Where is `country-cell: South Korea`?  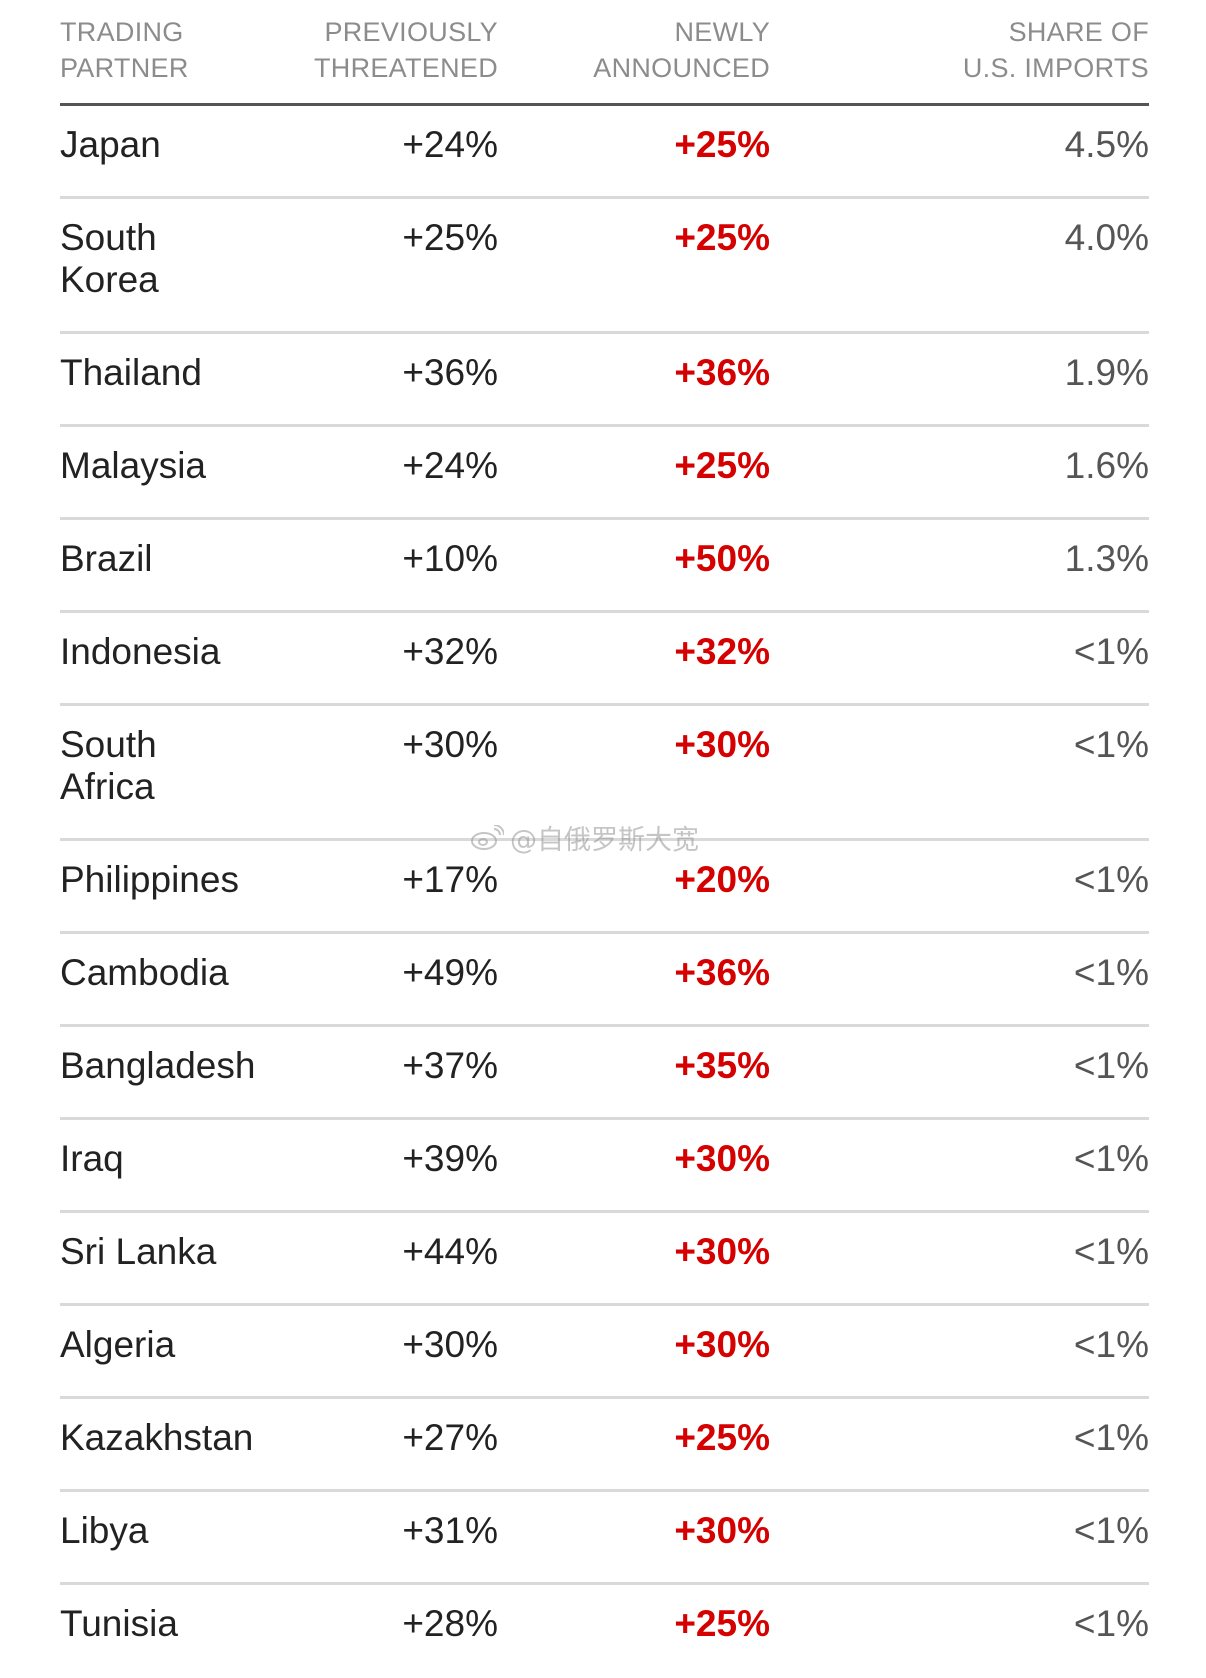
country-cell: South Korea is located at coordinates (109, 258).